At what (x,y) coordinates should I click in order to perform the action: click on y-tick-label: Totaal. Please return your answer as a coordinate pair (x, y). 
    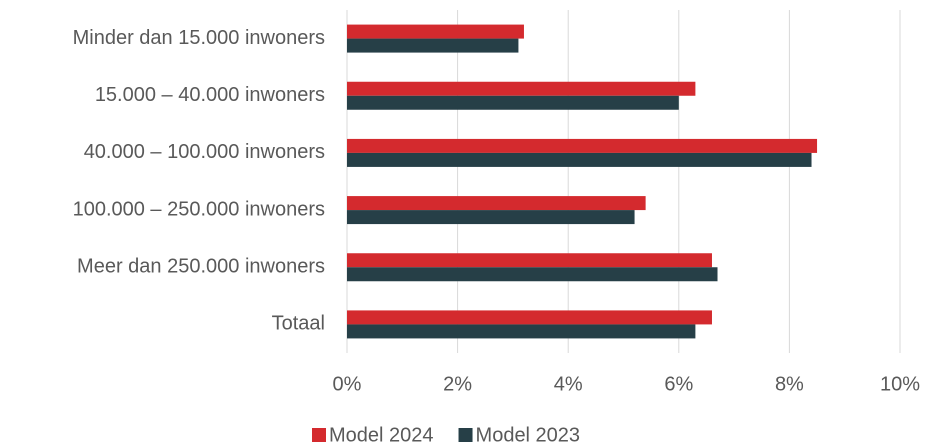
    Looking at the image, I should click on (298, 324).